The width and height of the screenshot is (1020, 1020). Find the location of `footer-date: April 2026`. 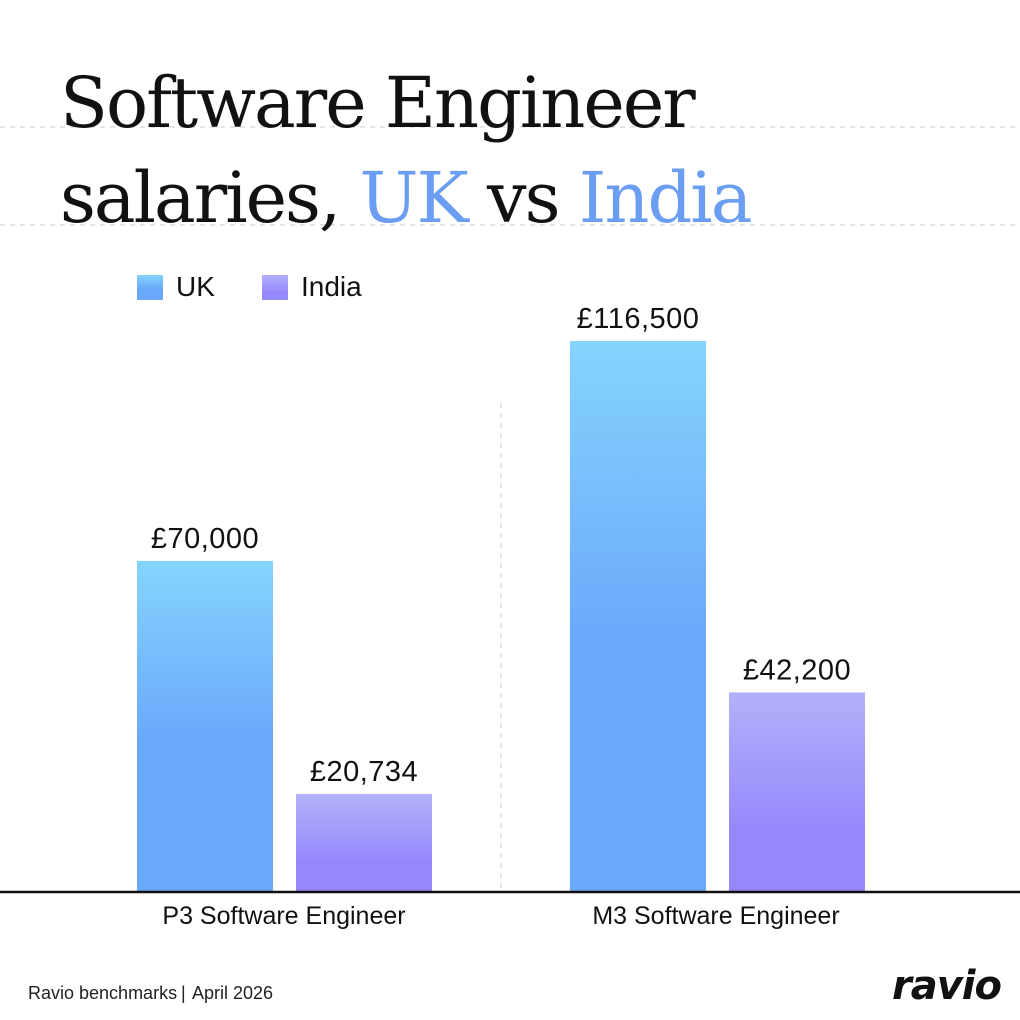

footer-date: April 2026 is located at coordinates (232, 993).